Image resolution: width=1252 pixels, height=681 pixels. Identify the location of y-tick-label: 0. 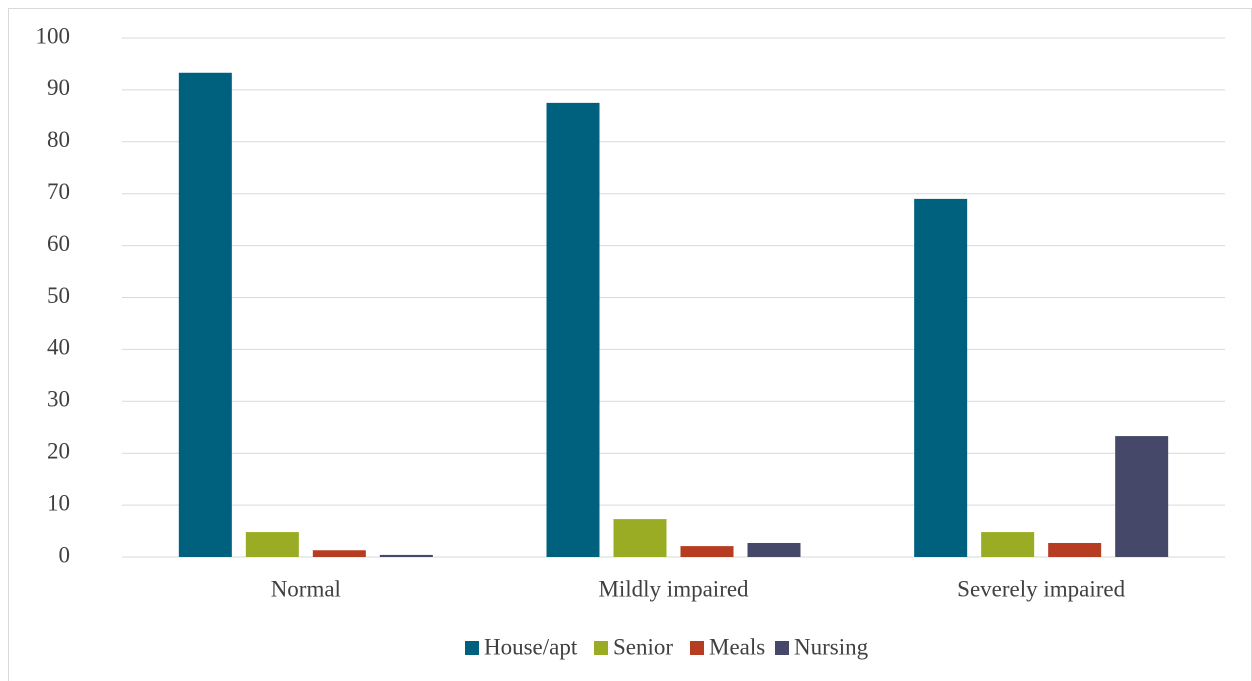
(65, 554).